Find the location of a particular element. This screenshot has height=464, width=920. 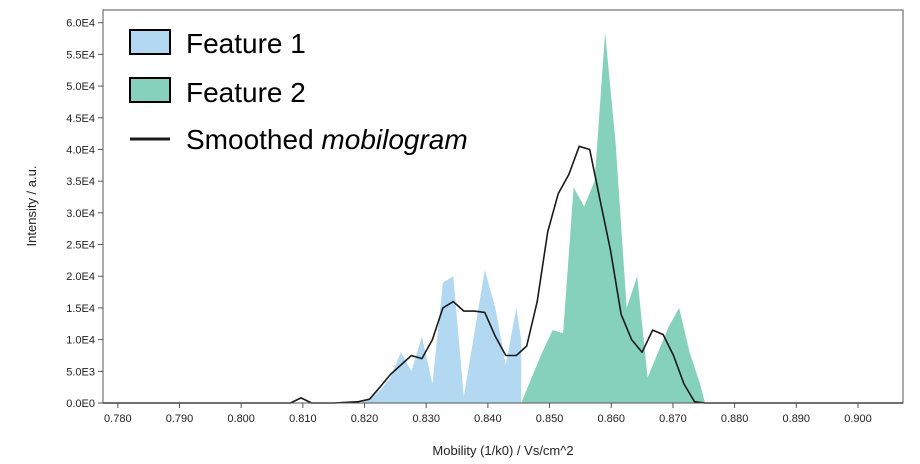

x-tick-label: 0.800 is located at coordinates (241, 419).